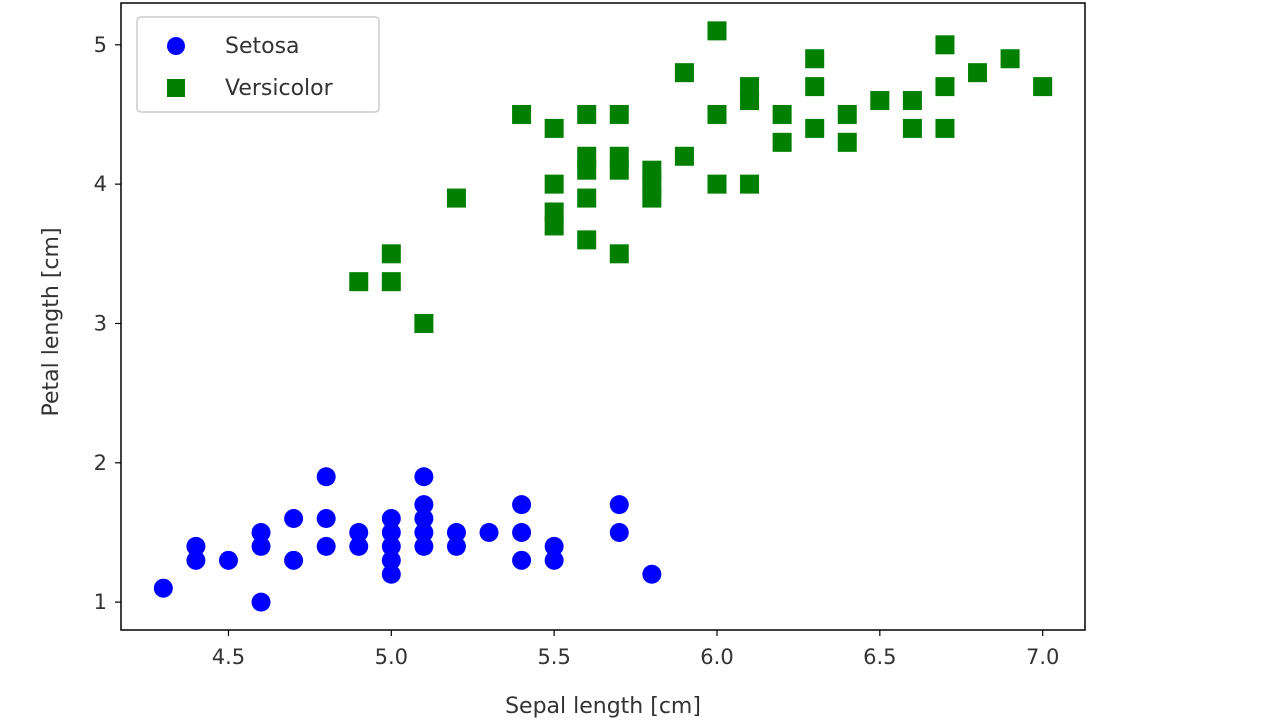 This screenshot has width=1280, height=724. Describe the element at coordinates (100, 323) in the screenshot. I see `y-tick-label: 3` at that location.